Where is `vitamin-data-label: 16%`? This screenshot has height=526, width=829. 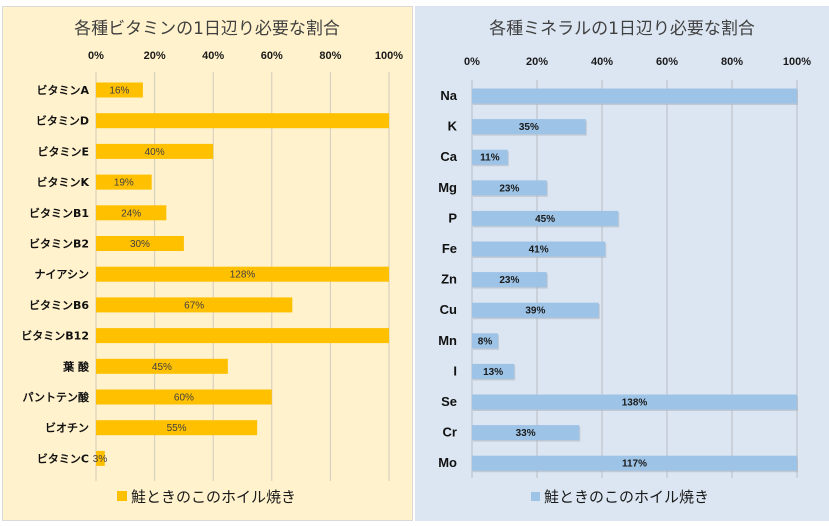
vitamin-data-label: 16% is located at coordinates (119, 91).